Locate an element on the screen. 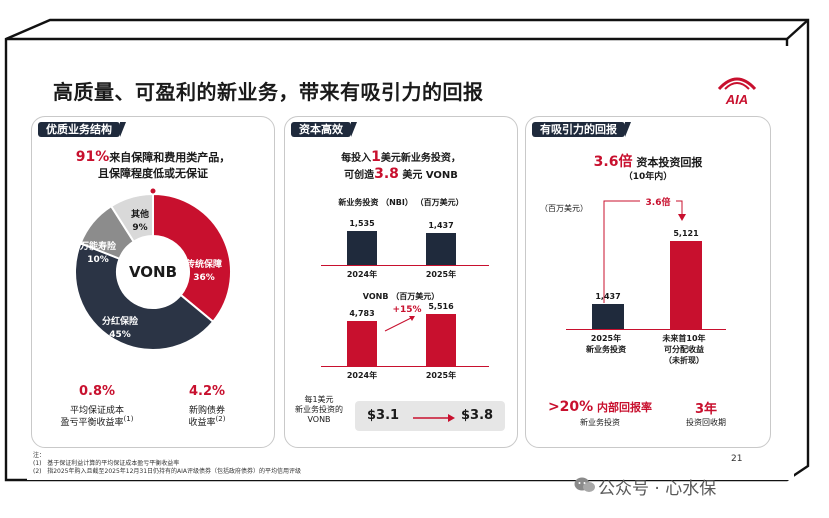 The width and height of the screenshot is (829, 518). aia-logo: AIA is located at coordinates (737, 92).